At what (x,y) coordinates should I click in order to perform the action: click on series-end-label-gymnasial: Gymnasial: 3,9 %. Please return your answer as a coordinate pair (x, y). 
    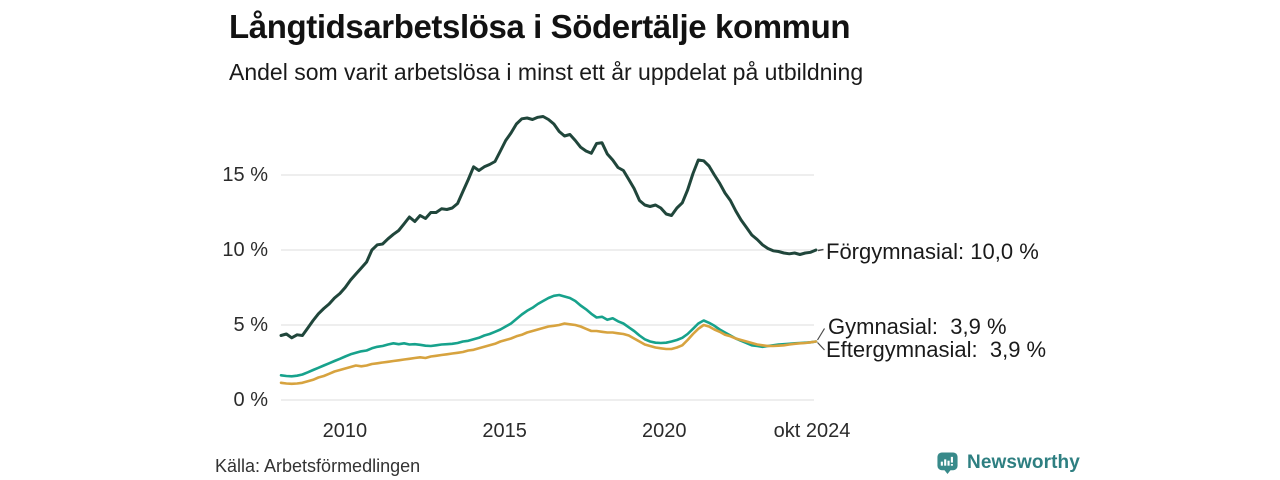
    Looking at the image, I should click on (917, 326).